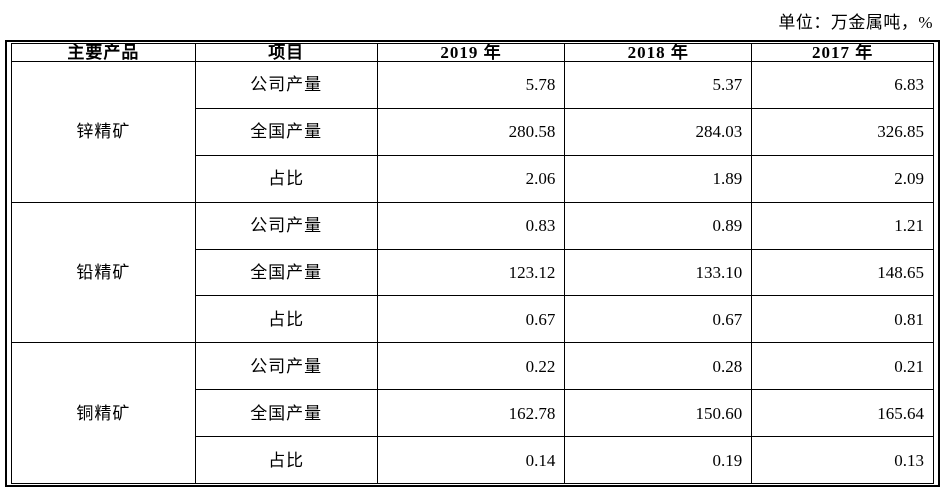 The width and height of the screenshot is (945, 489). What do you see at coordinates (103, 413) in the screenshot?
I see `product-cell-copper: 铜精矿` at bounding box center [103, 413].